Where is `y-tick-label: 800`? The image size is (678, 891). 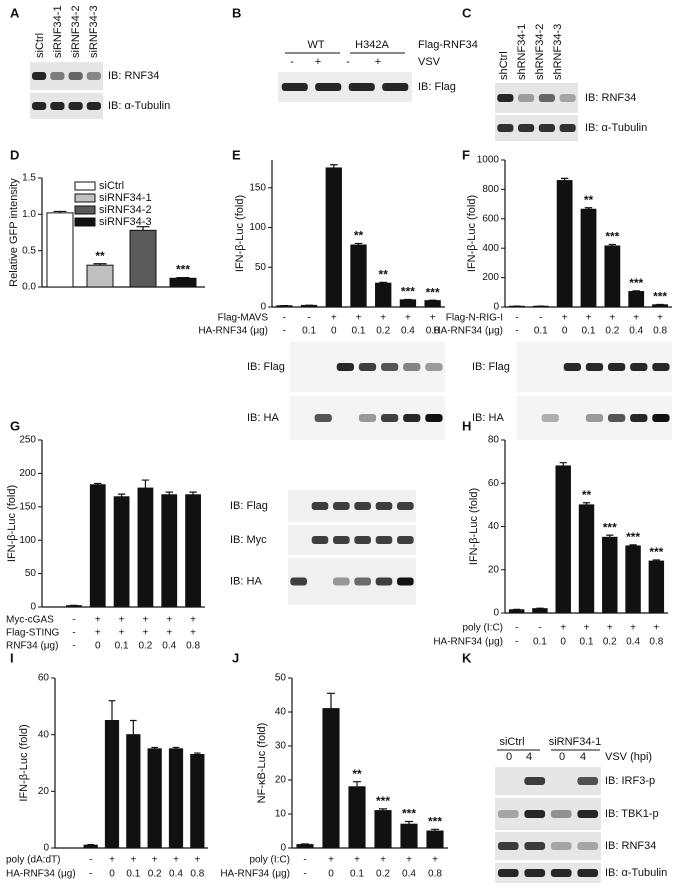 y-tick-label: 800 is located at coordinates (490, 189).